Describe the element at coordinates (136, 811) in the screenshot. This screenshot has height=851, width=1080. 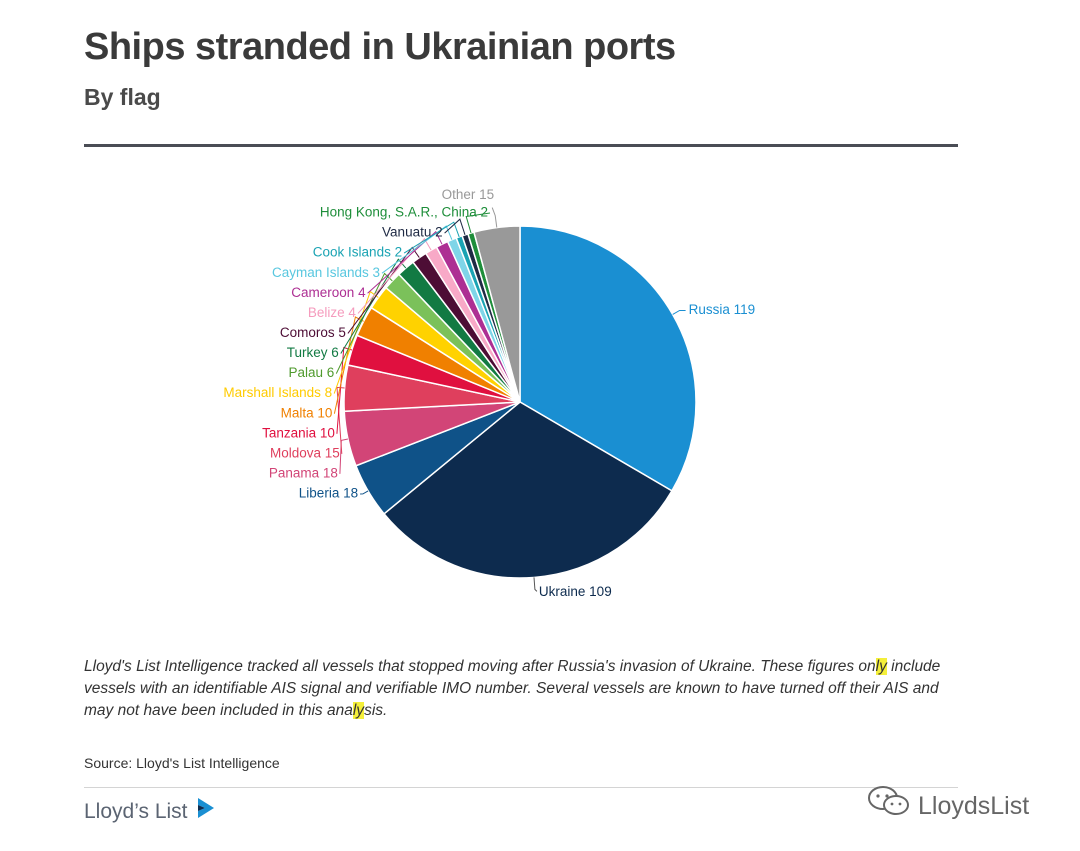
I see `logo-text: Lloyd’s List` at that location.